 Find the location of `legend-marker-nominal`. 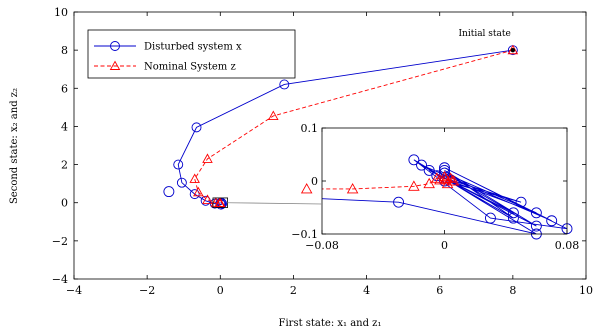

legend-marker-nominal is located at coordinates (115, 65).